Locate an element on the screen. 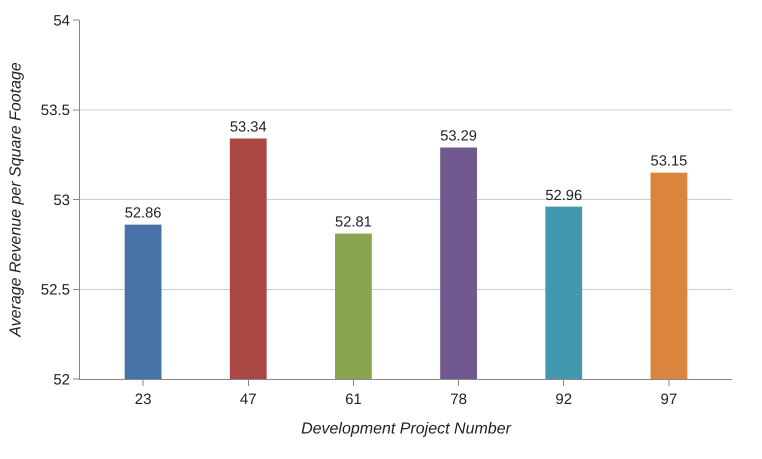 Image resolution: width=762 pixels, height=459 pixels. y-axis-title: Average Revenue per Square Footage is located at coordinates (16, 200).